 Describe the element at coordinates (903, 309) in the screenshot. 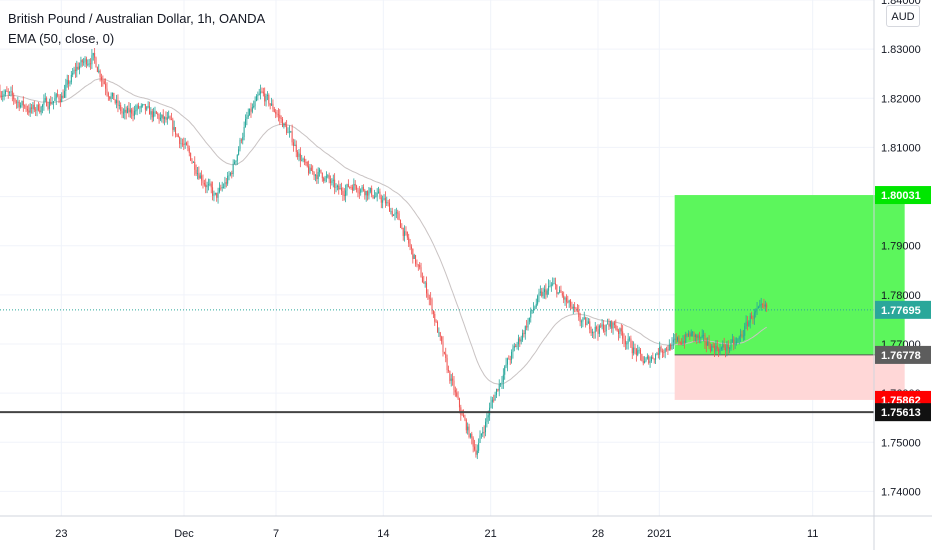

I see `last-price-label-bg` at that location.